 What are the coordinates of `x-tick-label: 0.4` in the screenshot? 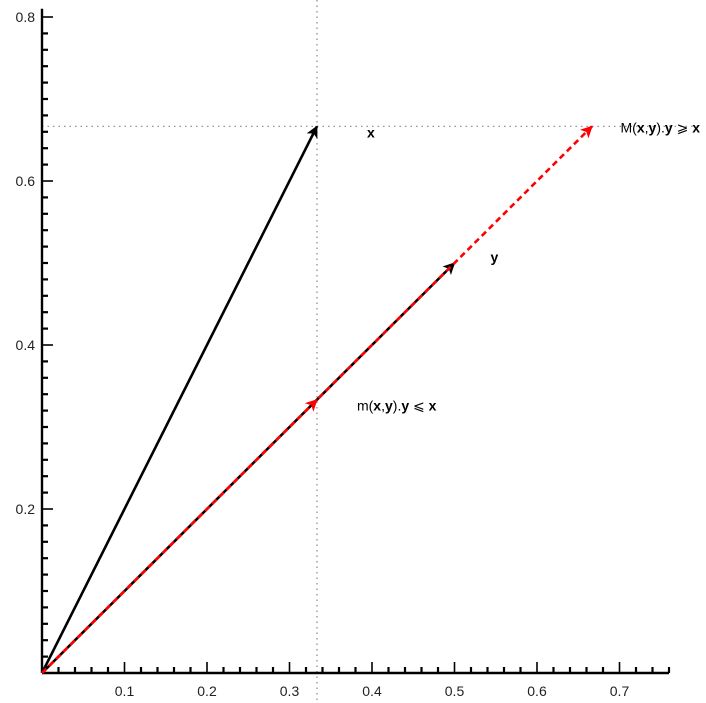 It's located at (372, 691).